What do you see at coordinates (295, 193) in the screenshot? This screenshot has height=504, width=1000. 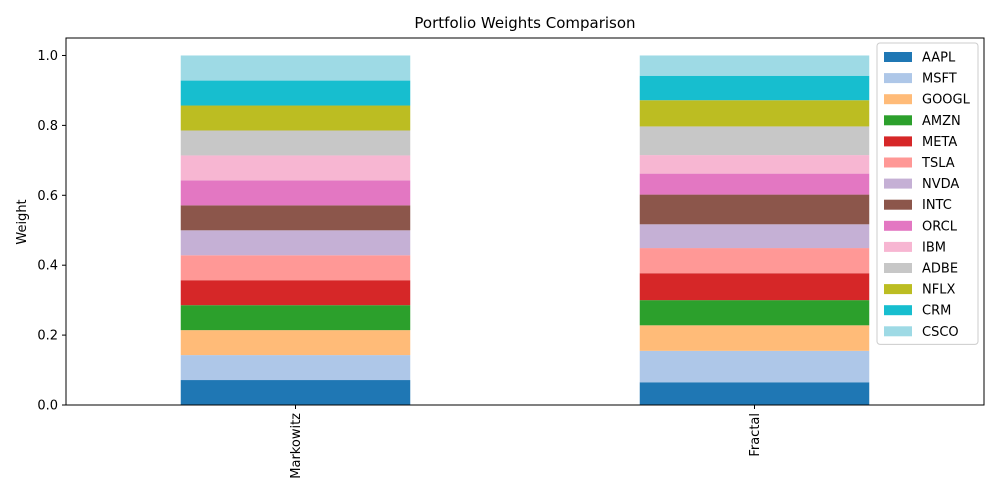 I see `bar-segment-orcl-markowitz` at bounding box center [295, 193].